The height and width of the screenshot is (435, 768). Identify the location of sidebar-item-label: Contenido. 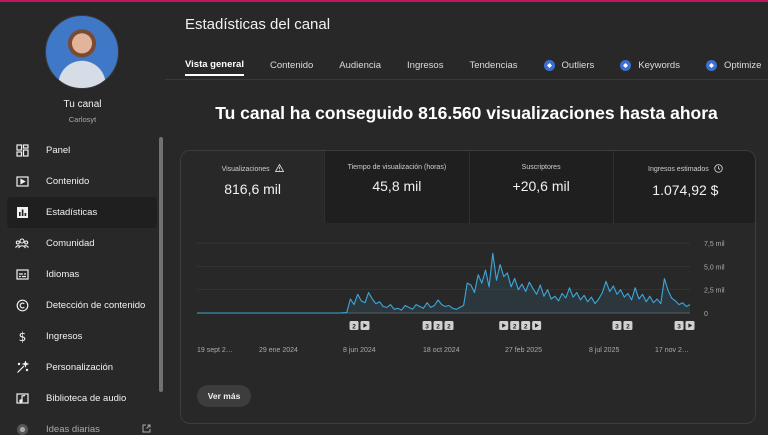
(68, 181).